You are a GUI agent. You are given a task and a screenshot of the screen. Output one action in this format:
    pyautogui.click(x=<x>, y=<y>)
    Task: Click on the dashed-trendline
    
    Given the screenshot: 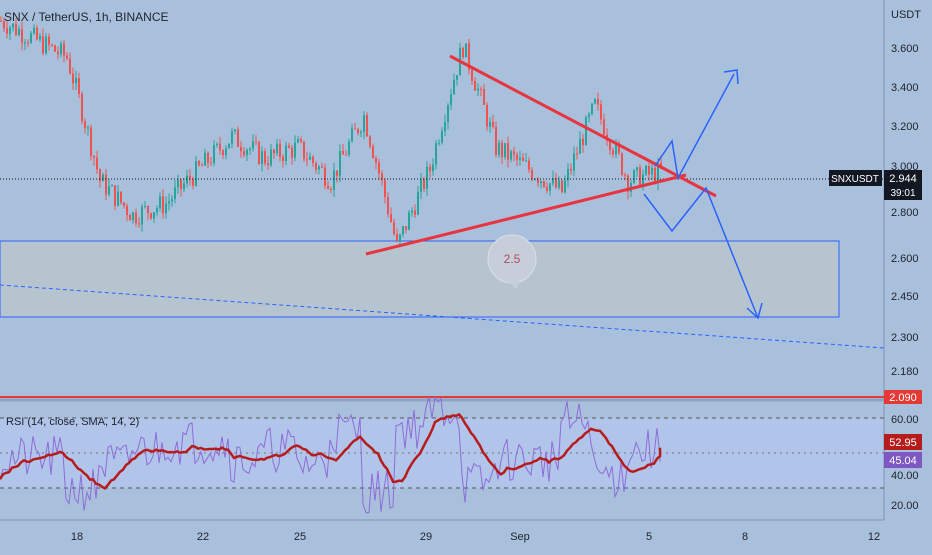 What is the action you would take?
    pyautogui.click(x=442, y=316)
    